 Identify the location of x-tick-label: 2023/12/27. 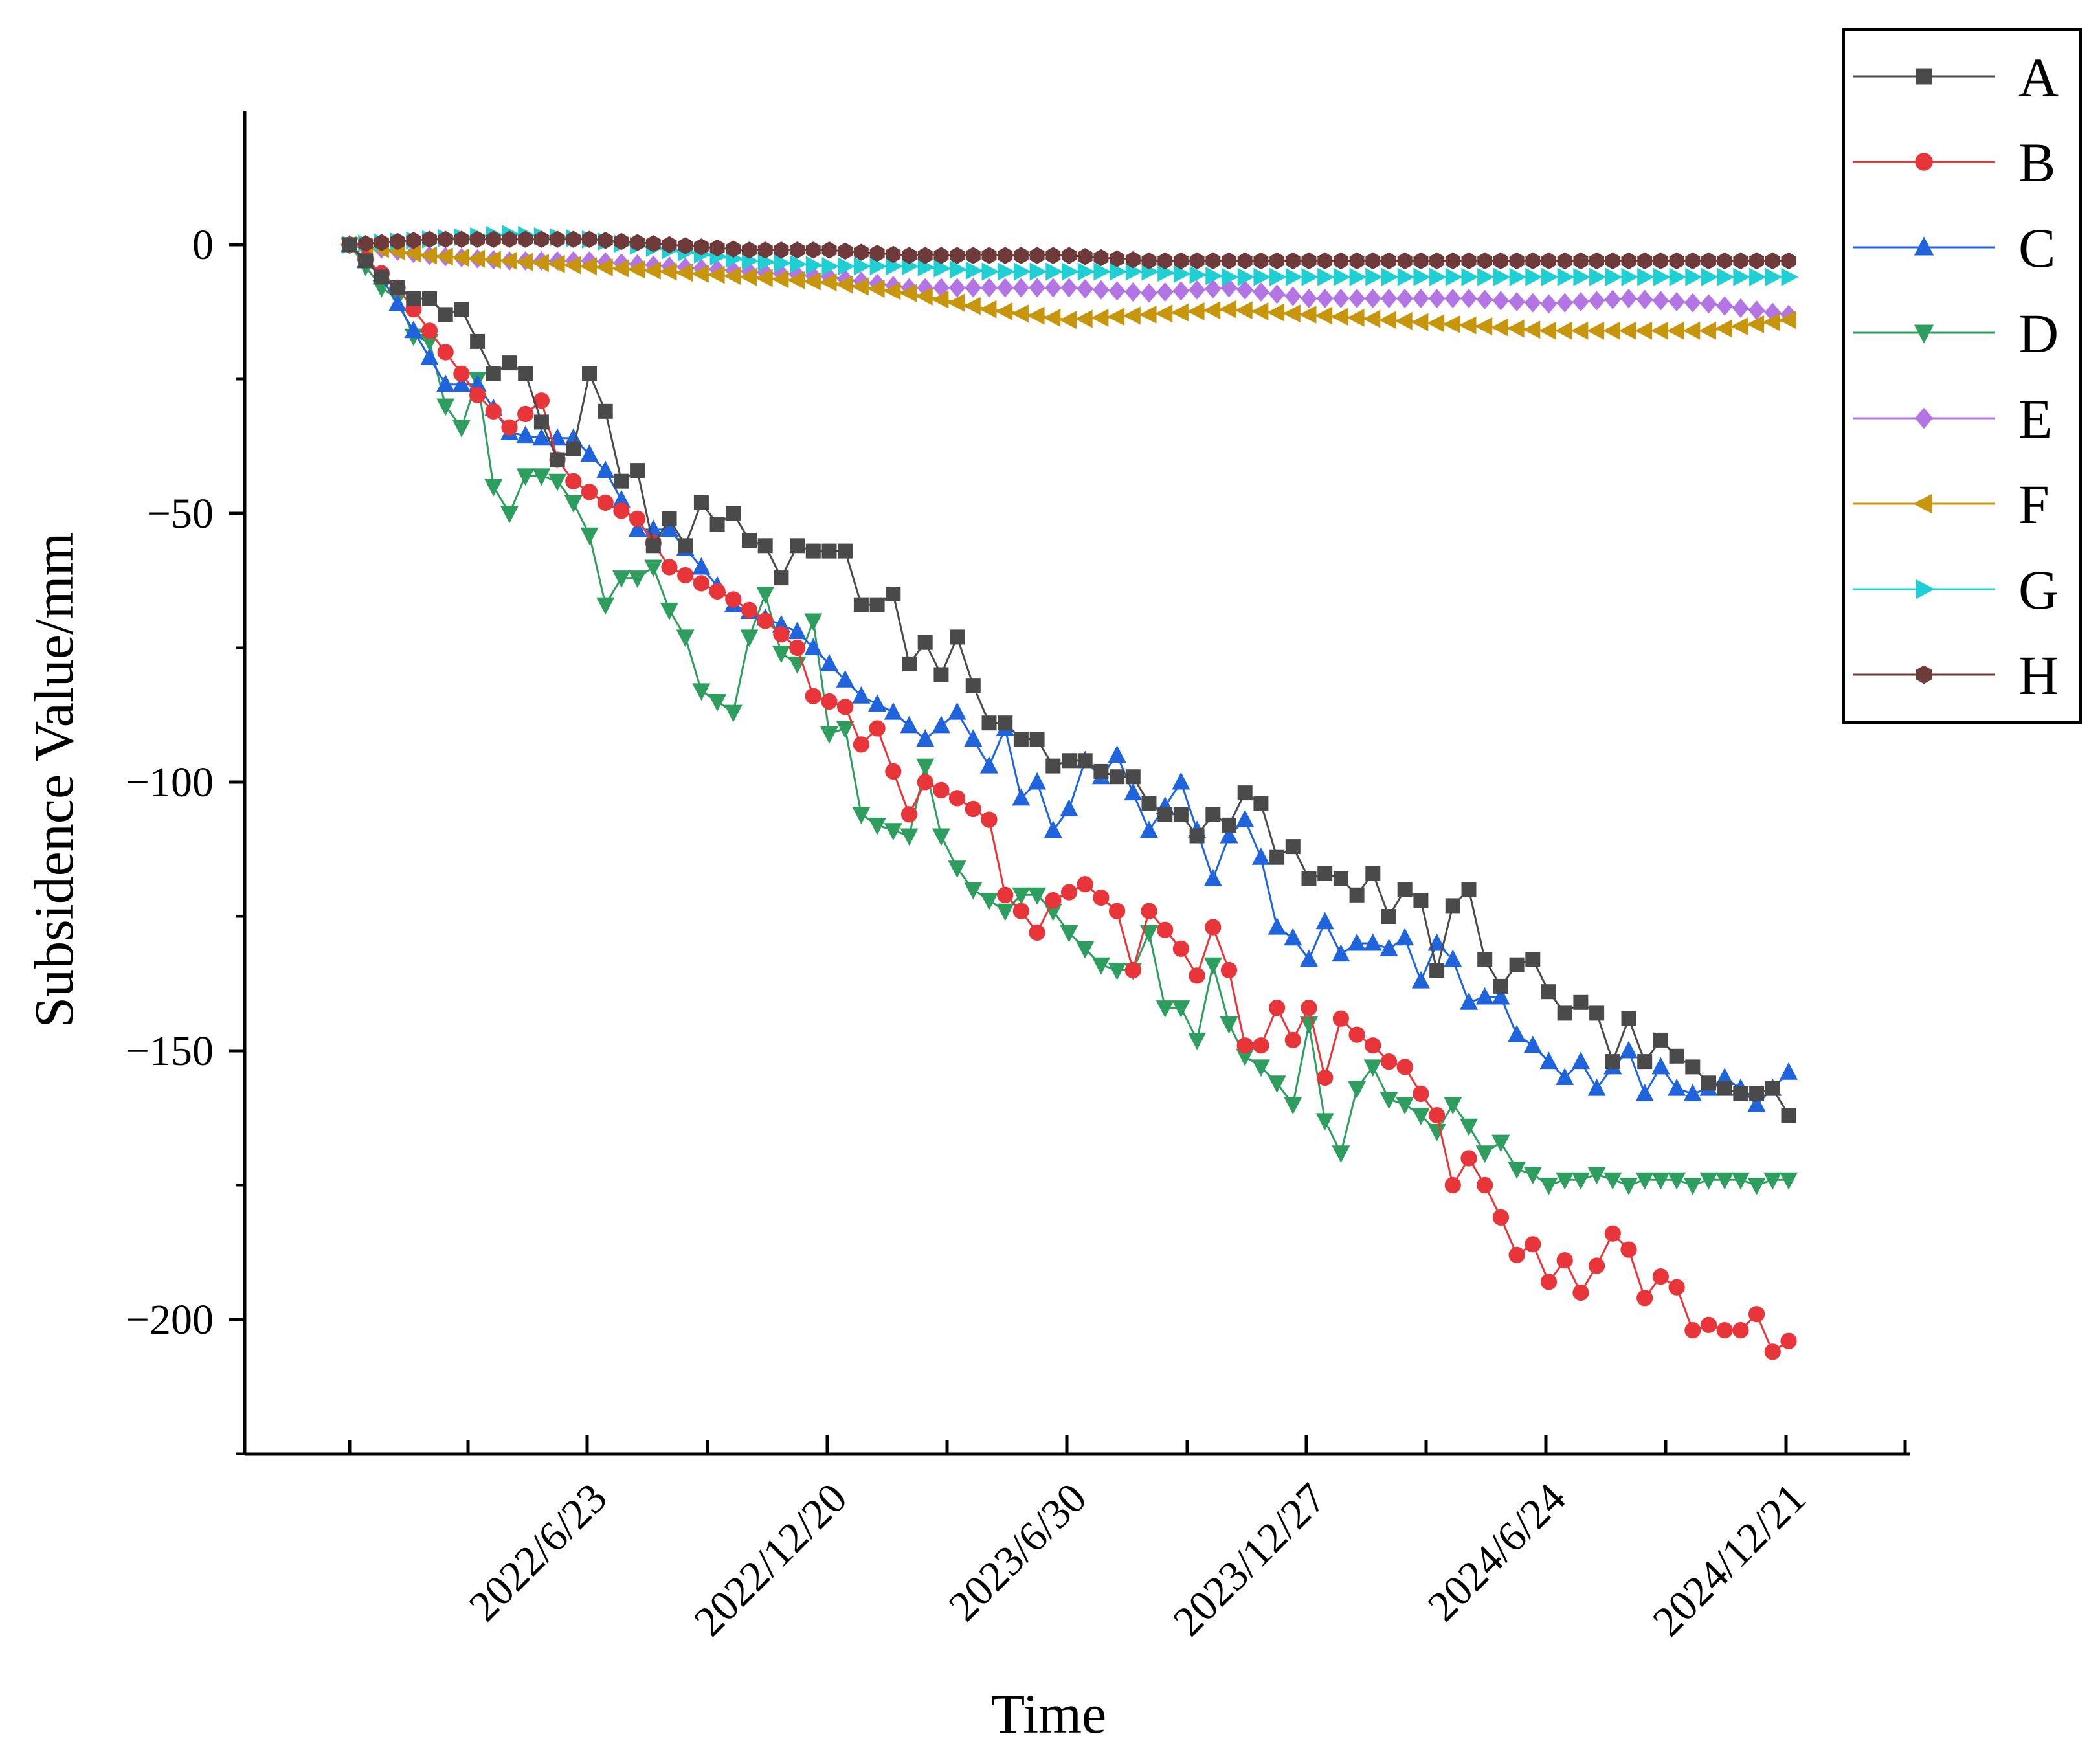
(1249, 1559).